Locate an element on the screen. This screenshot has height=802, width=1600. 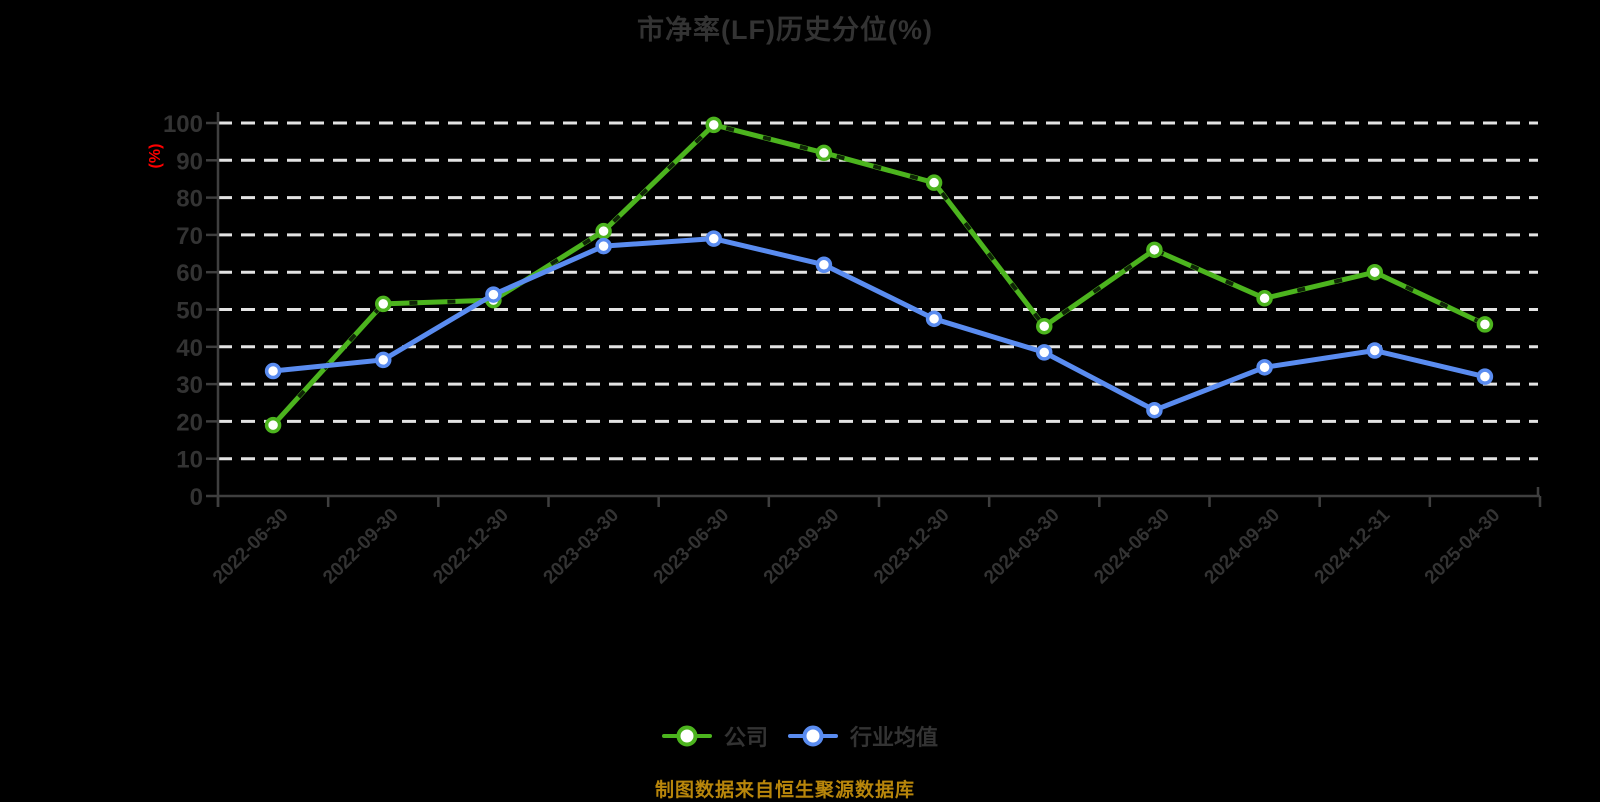
x-tick-label: 2024-06-30 is located at coordinates (1132, 547).